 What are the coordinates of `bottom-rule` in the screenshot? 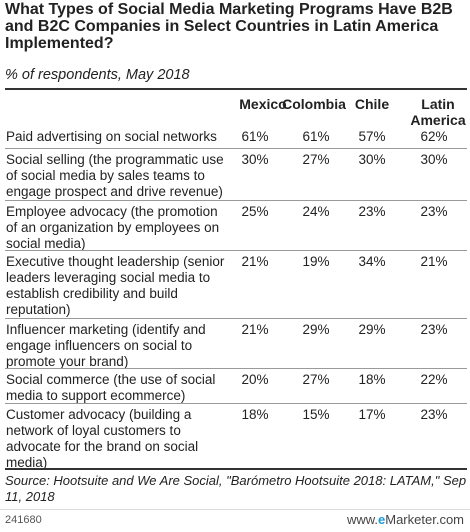 It's located at (236, 469).